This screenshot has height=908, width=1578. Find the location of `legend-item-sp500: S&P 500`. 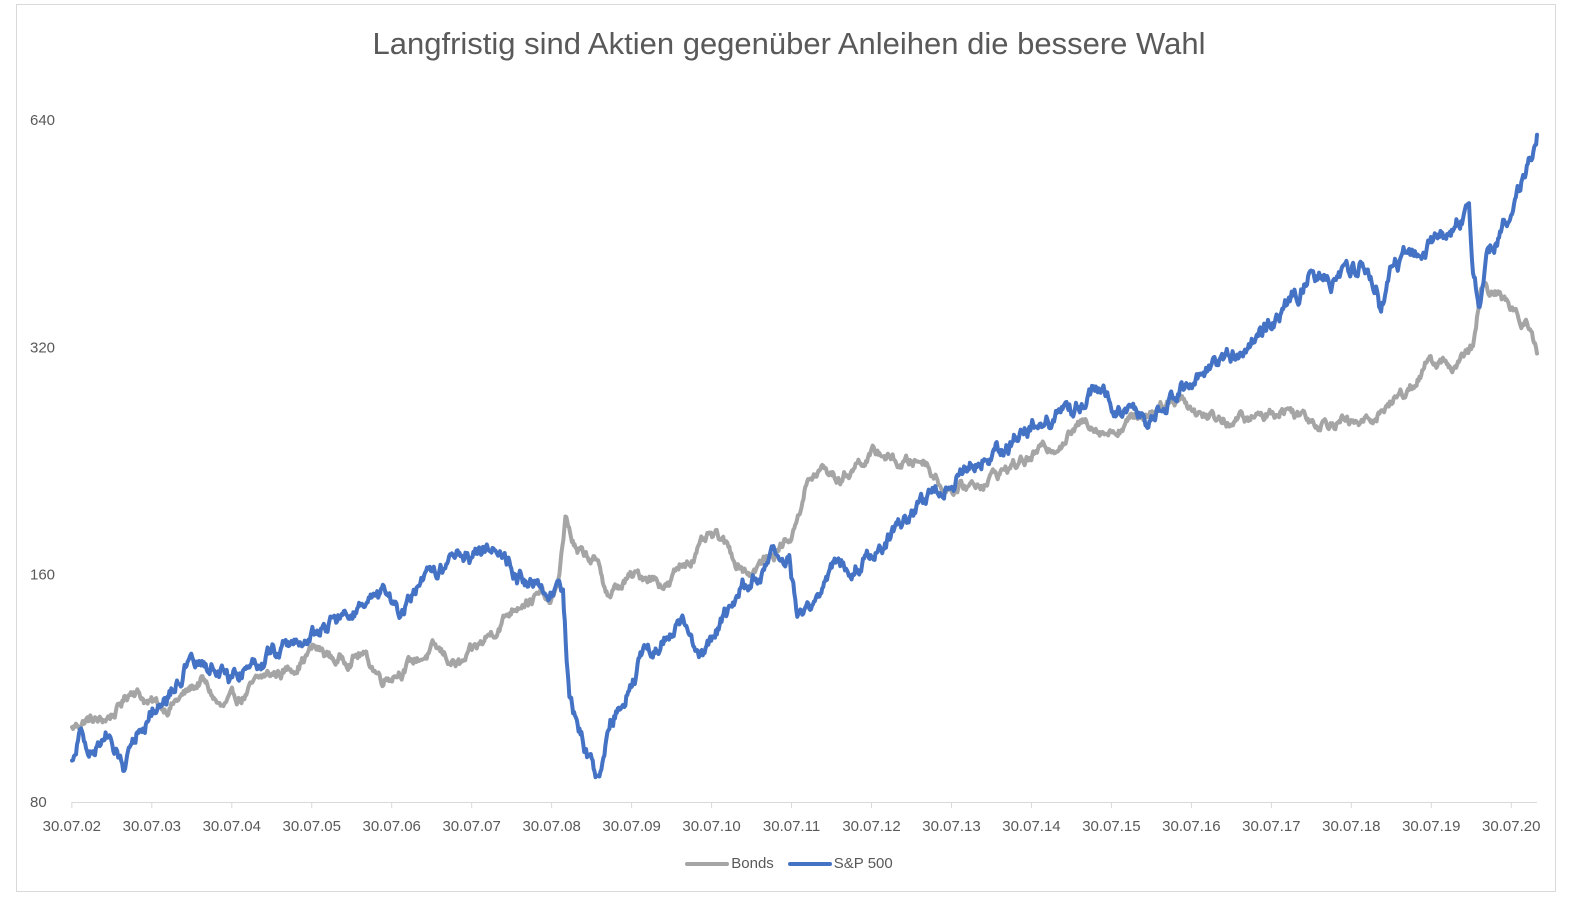

legend-item-sp500: S&P 500 is located at coordinates (840, 863).